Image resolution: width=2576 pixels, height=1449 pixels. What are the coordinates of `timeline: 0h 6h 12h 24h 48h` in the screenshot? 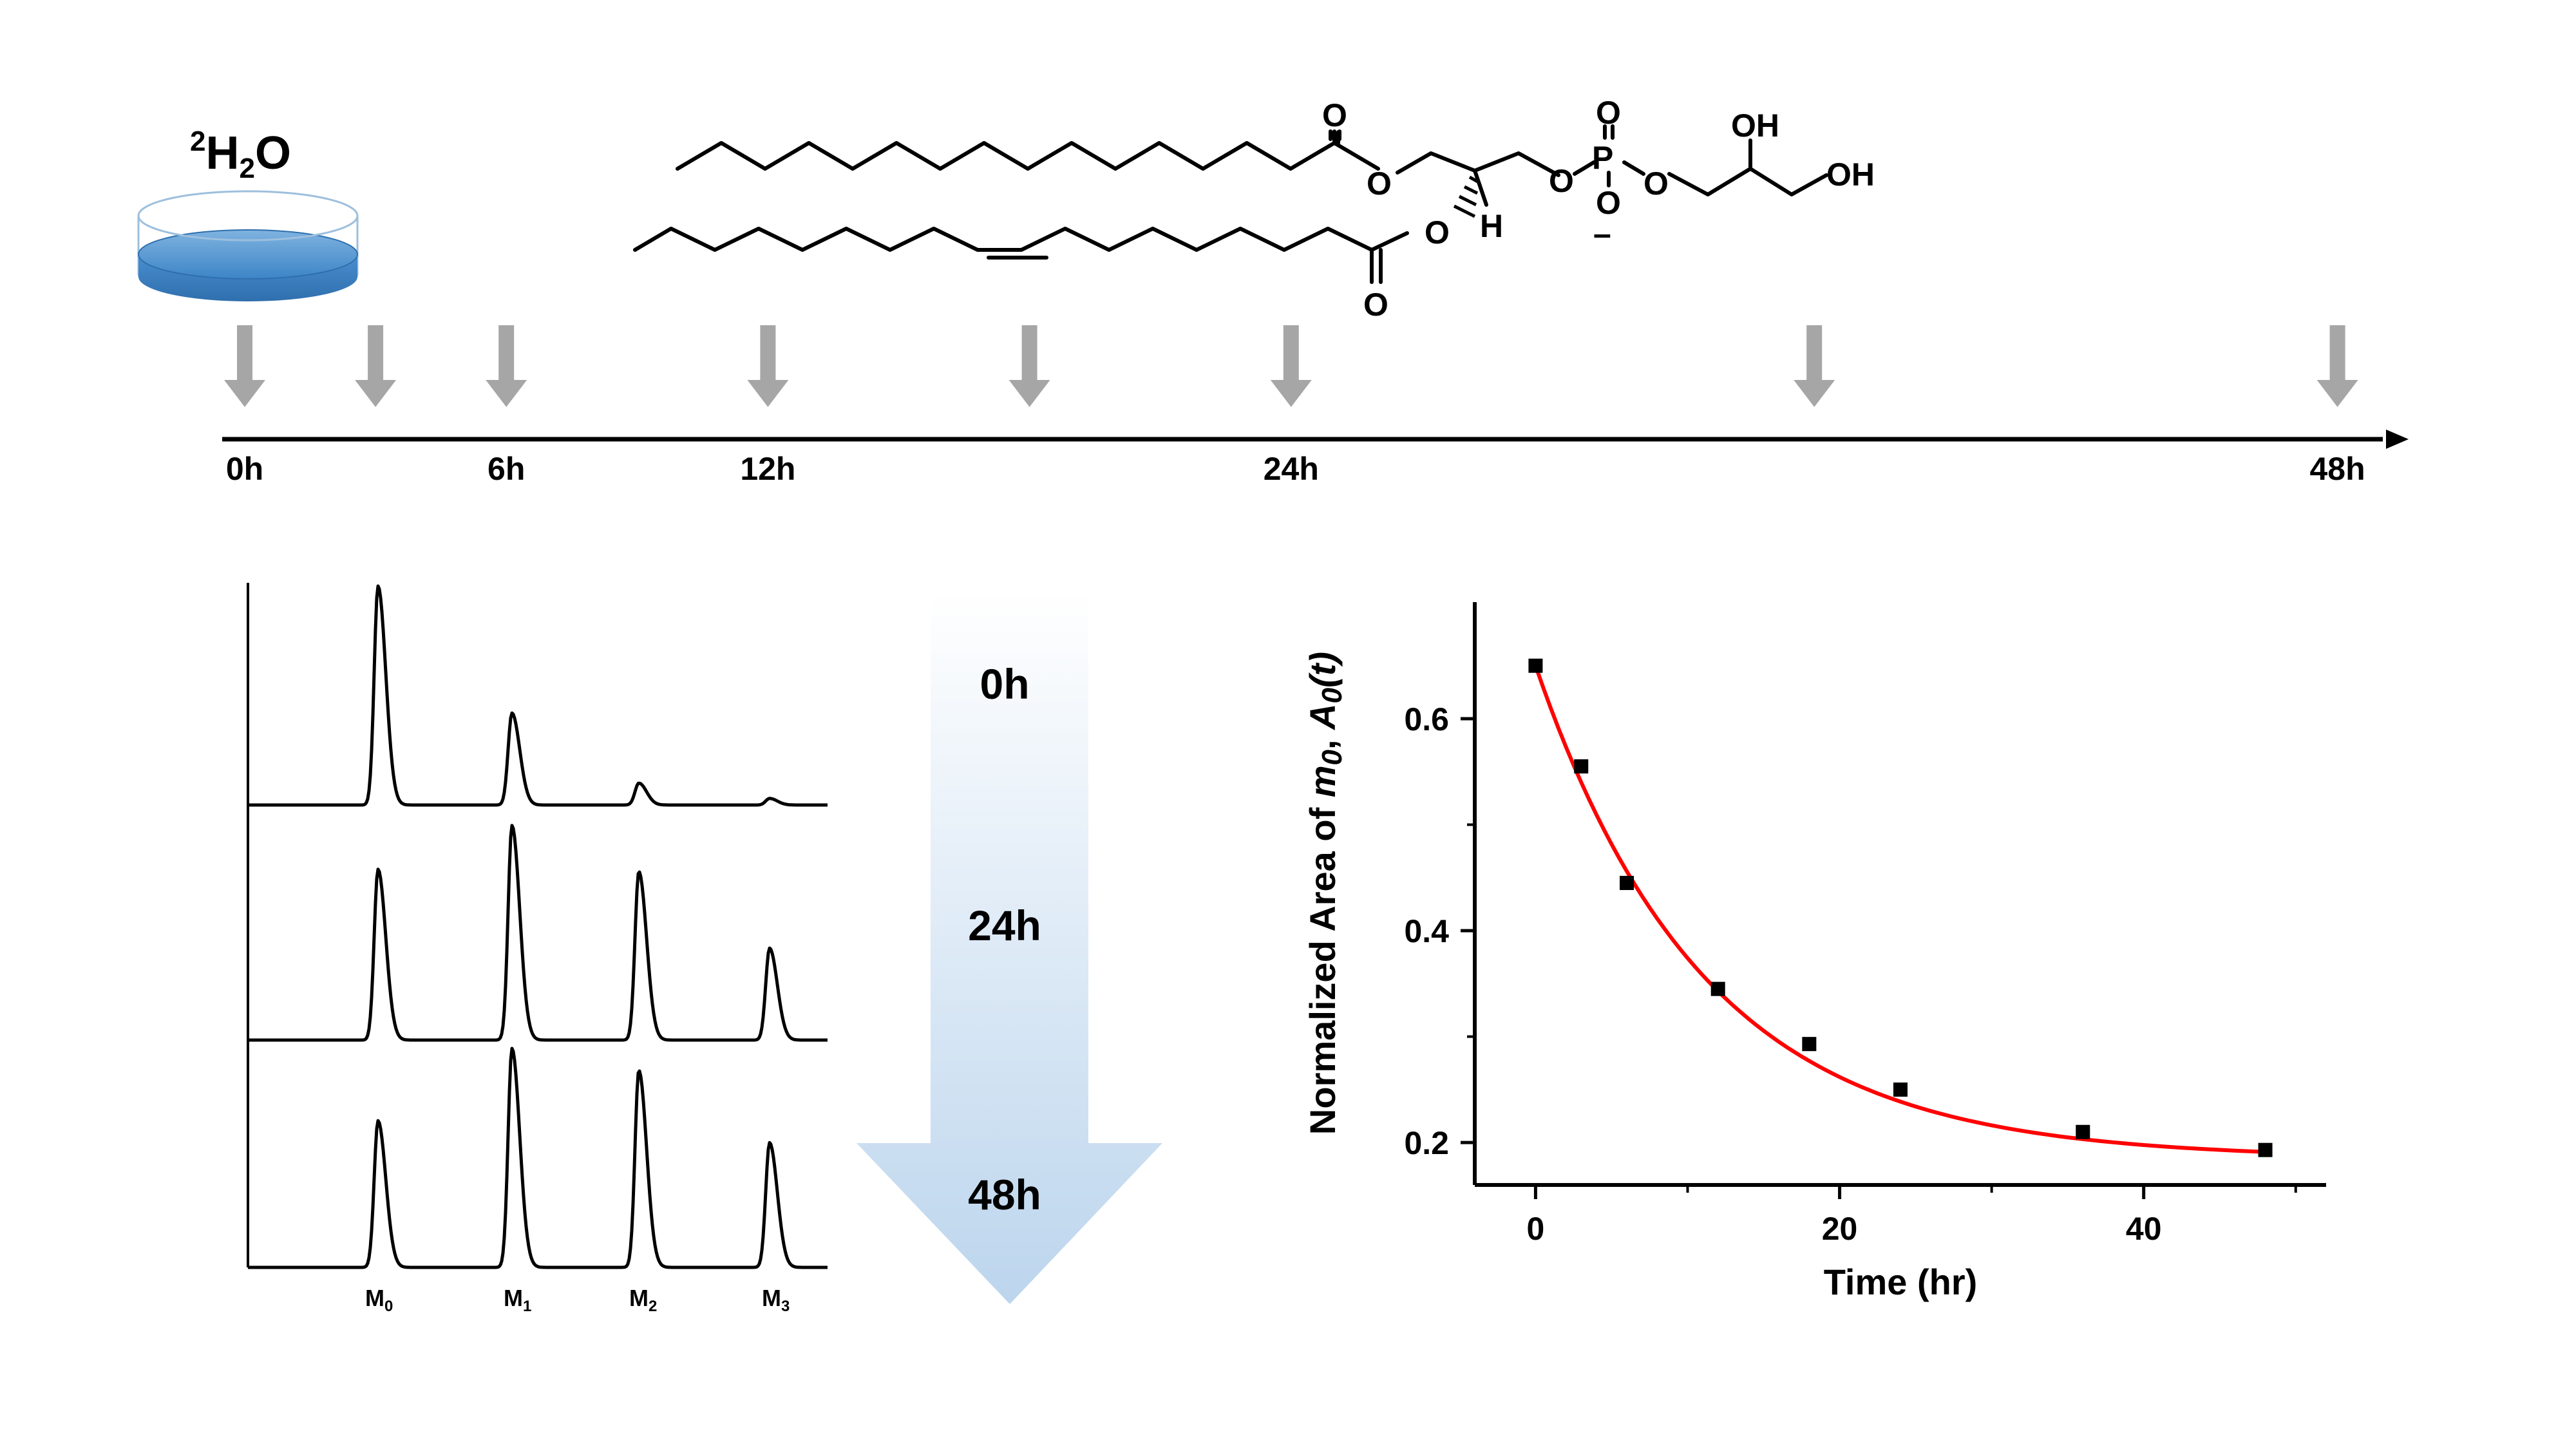 It's located at (1316, 406).